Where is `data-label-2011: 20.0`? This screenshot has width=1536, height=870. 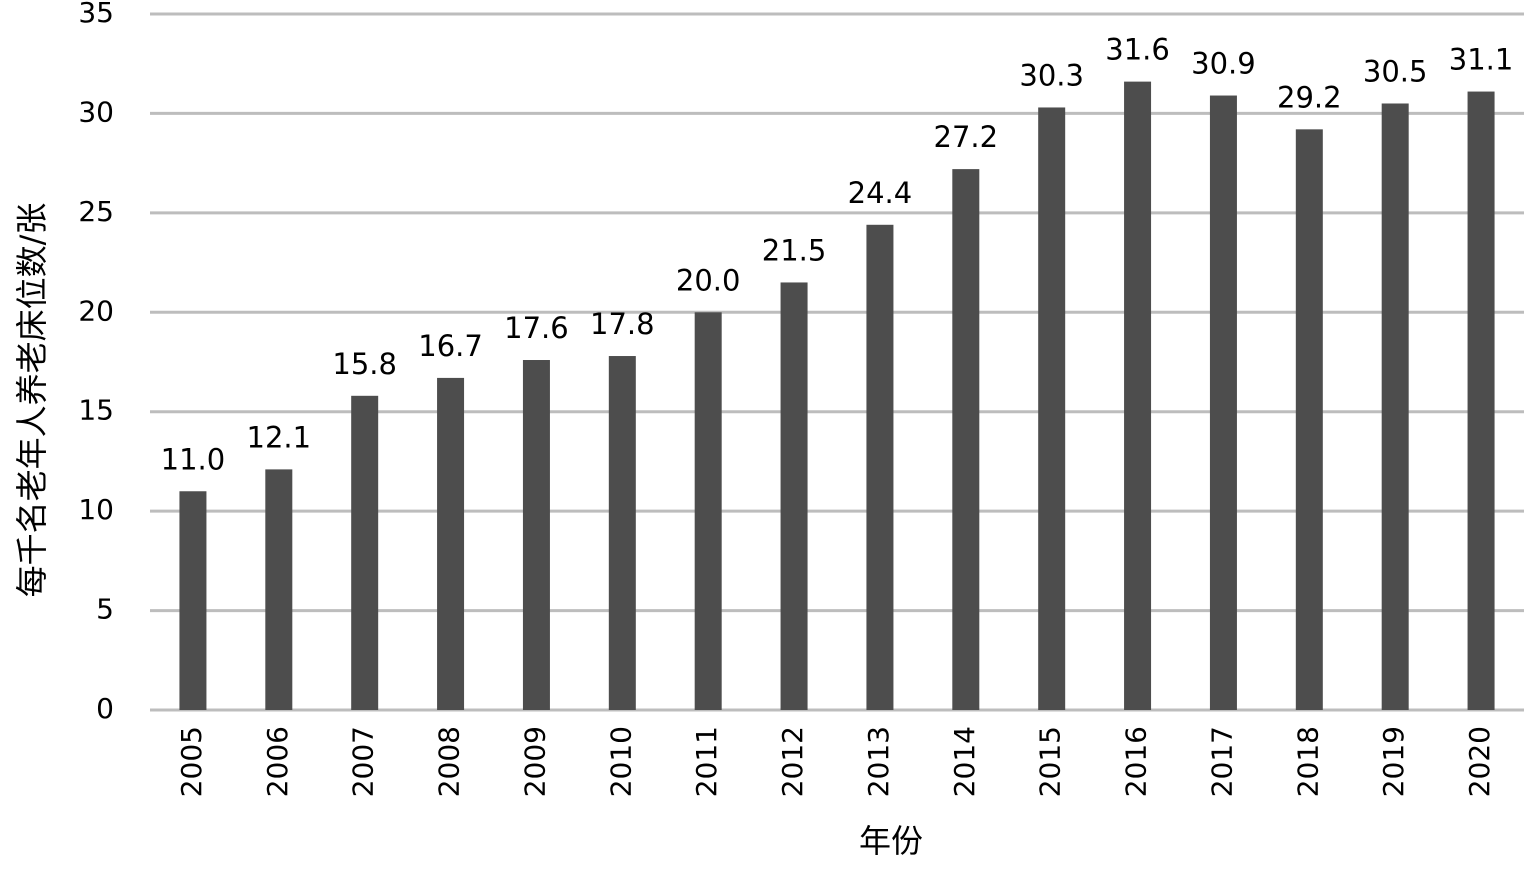
data-label-2011: 20.0 is located at coordinates (708, 280).